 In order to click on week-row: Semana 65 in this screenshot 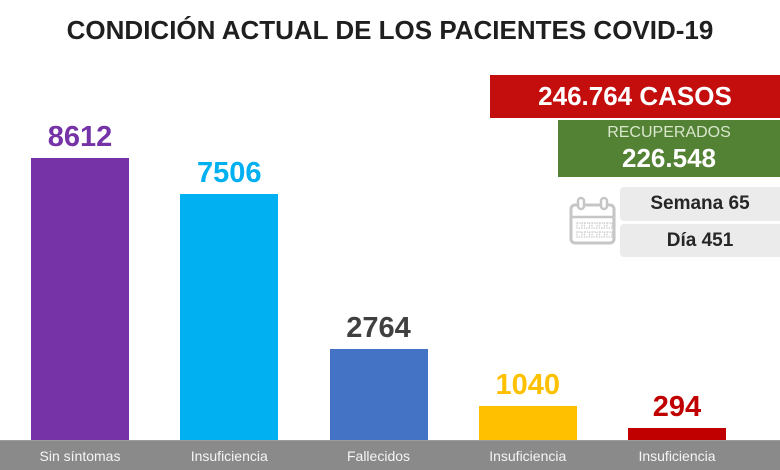, I will do `click(700, 204)`.